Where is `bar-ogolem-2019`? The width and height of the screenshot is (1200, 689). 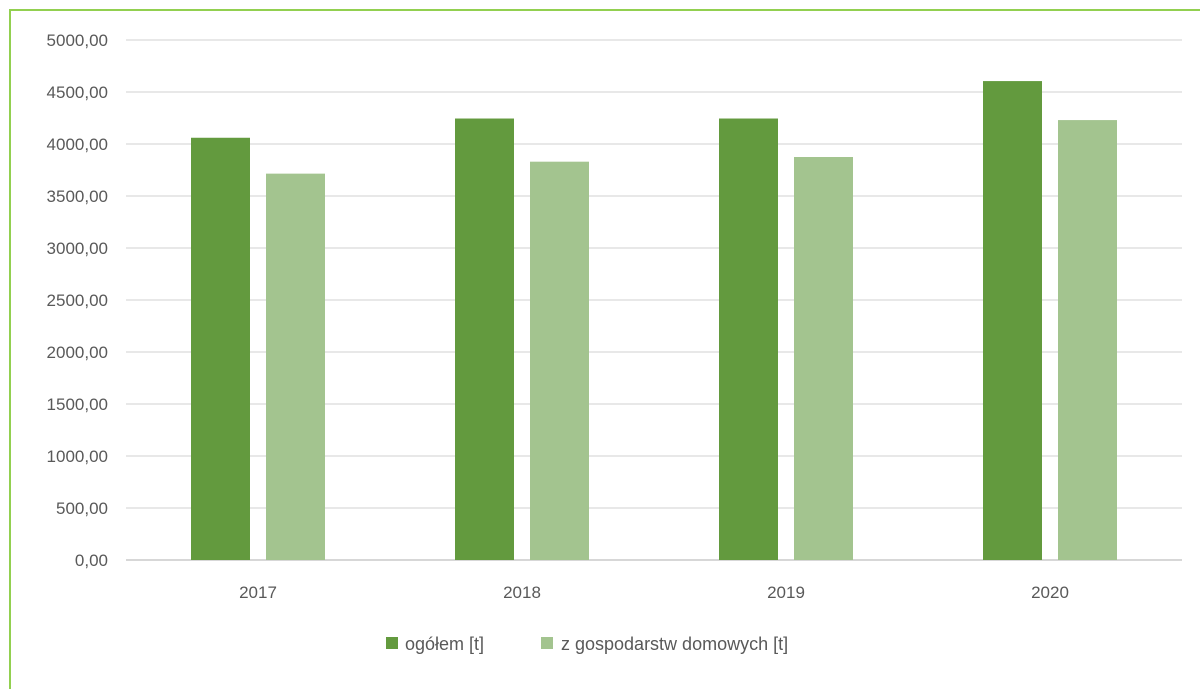 bar-ogolem-2019 is located at coordinates (748, 339).